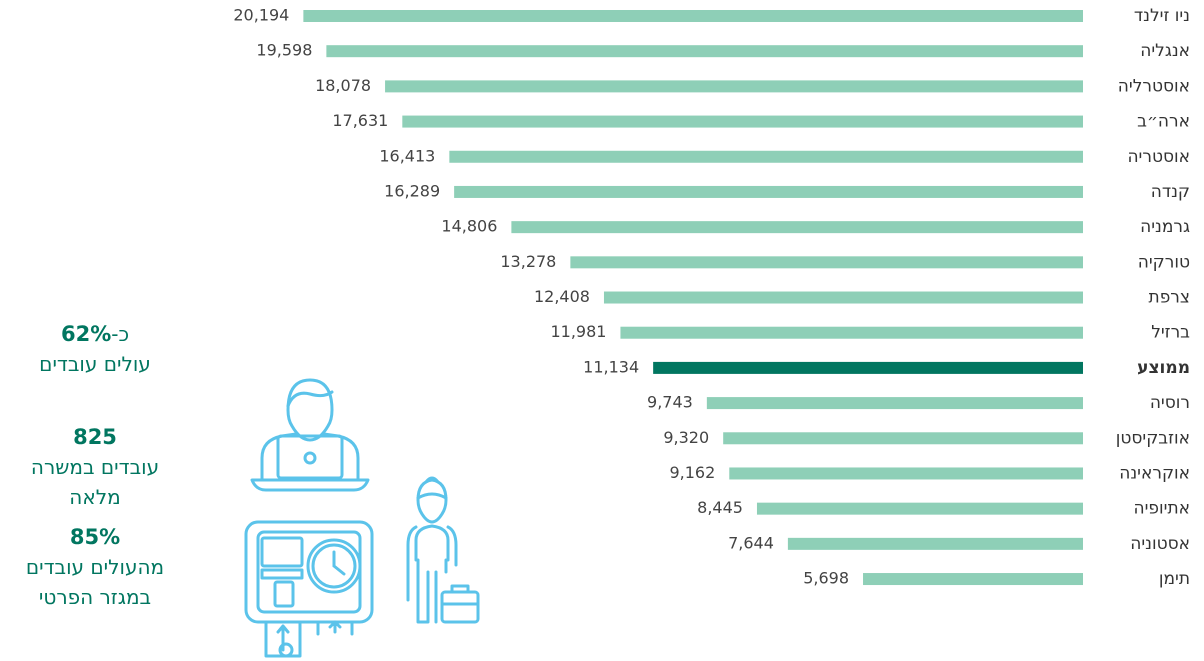  I want to click on category-label: אתיופיה, so click(1162, 509).